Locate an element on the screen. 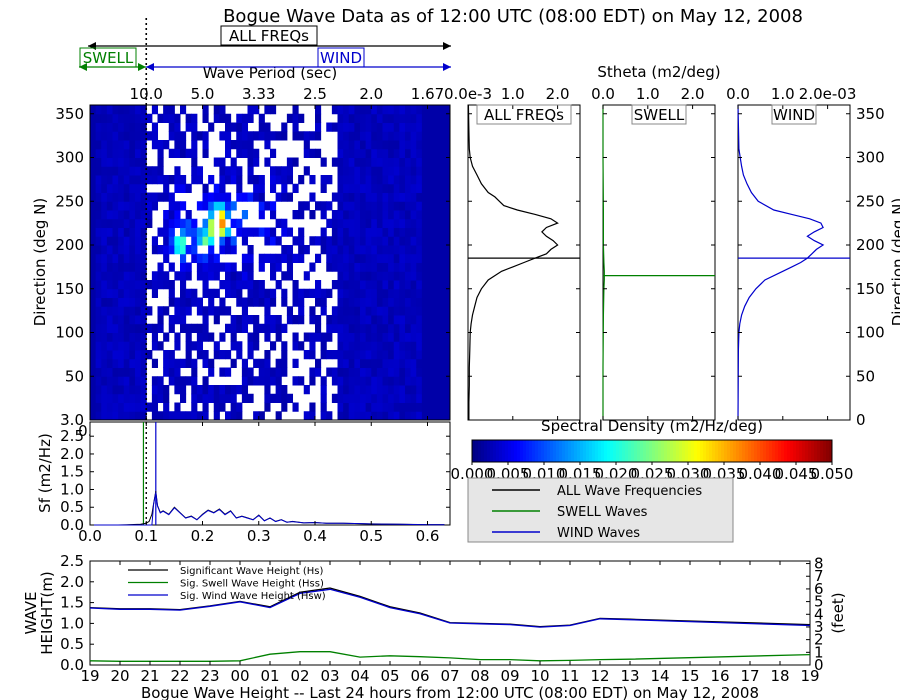 The width and height of the screenshot is (900, 700). wave-height-y2tick-label: 2 is located at coordinates (819, 640).